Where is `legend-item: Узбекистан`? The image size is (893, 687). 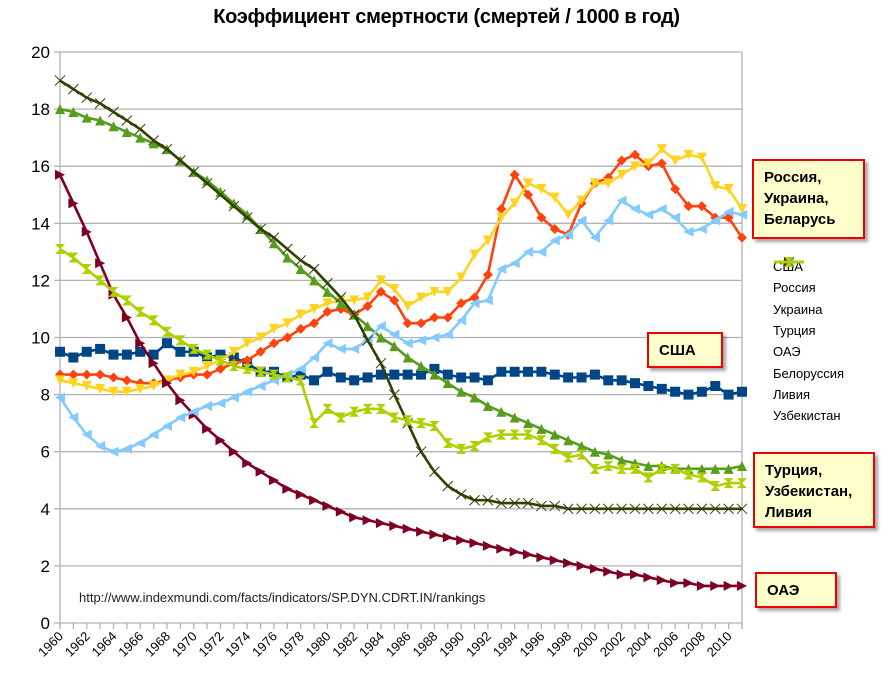
legend-item: Узбекистан is located at coordinates (808, 341).